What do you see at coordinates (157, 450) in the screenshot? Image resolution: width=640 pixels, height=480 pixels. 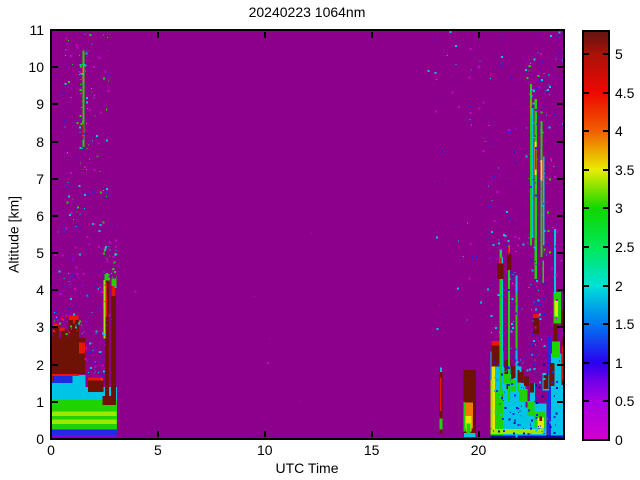 I see `x-axis-tick-label: 5` at bounding box center [157, 450].